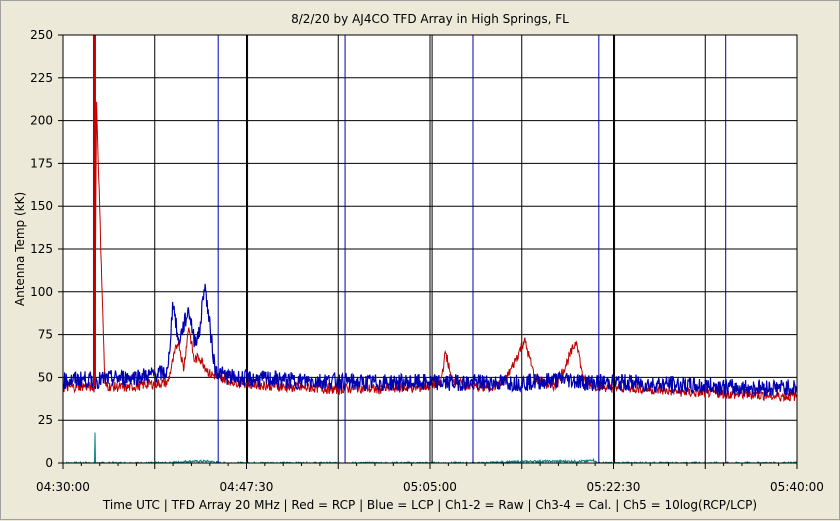 The height and width of the screenshot is (521, 840). I want to click on y-tick-label: 175, so click(41, 163).